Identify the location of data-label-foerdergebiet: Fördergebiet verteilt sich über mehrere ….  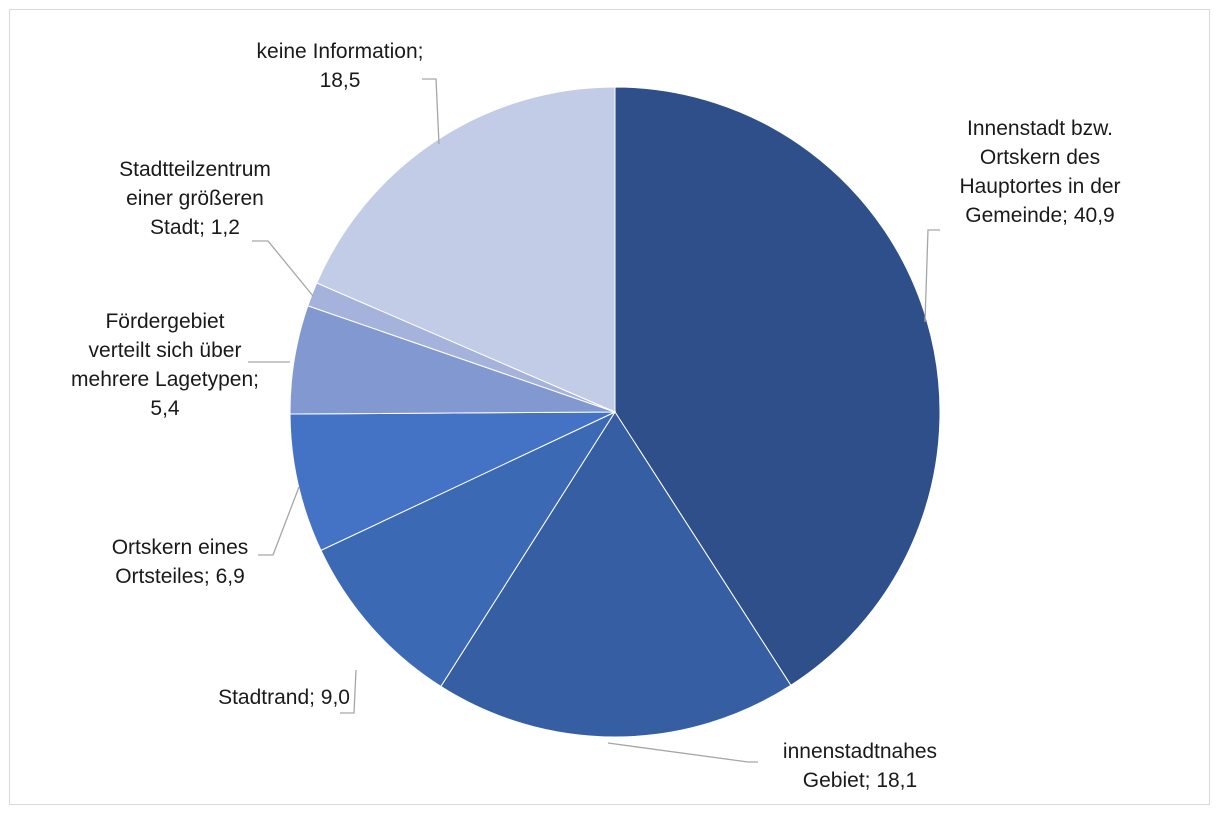
(165, 365).